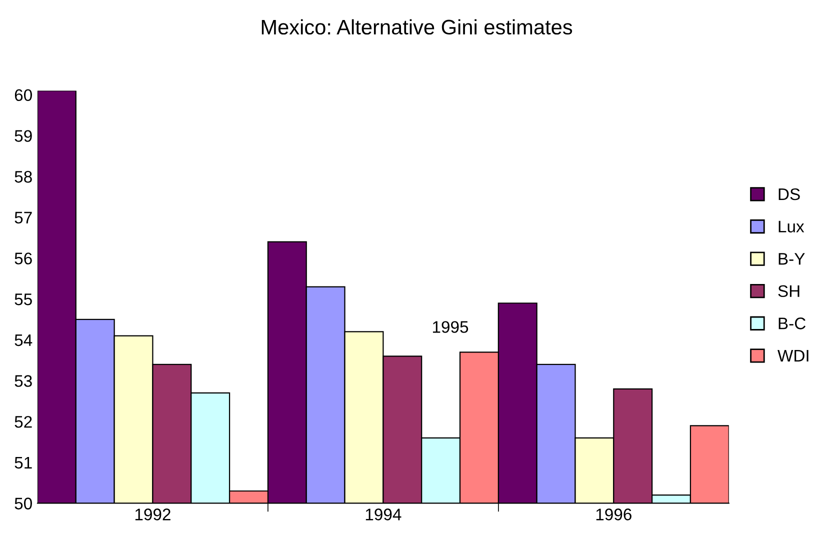  What do you see at coordinates (614, 514) in the screenshot?
I see `x-tick-label: 1996` at bounding box center [614, 514].